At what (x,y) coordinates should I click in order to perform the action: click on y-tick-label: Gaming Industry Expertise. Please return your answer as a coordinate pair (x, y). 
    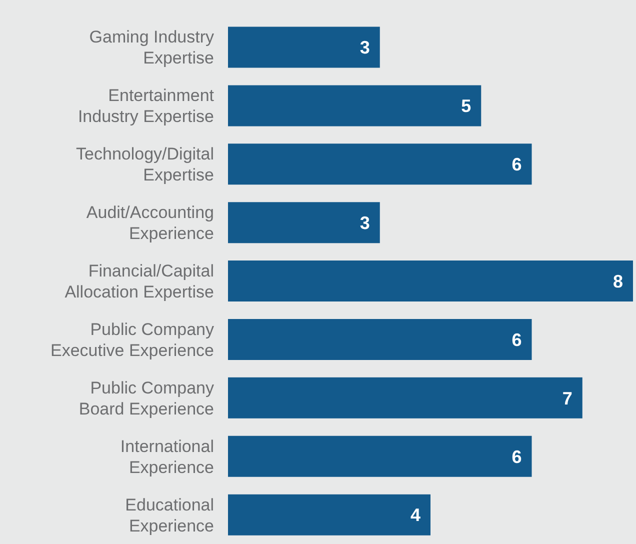
    Looking at the image, I should click on (151, 47).